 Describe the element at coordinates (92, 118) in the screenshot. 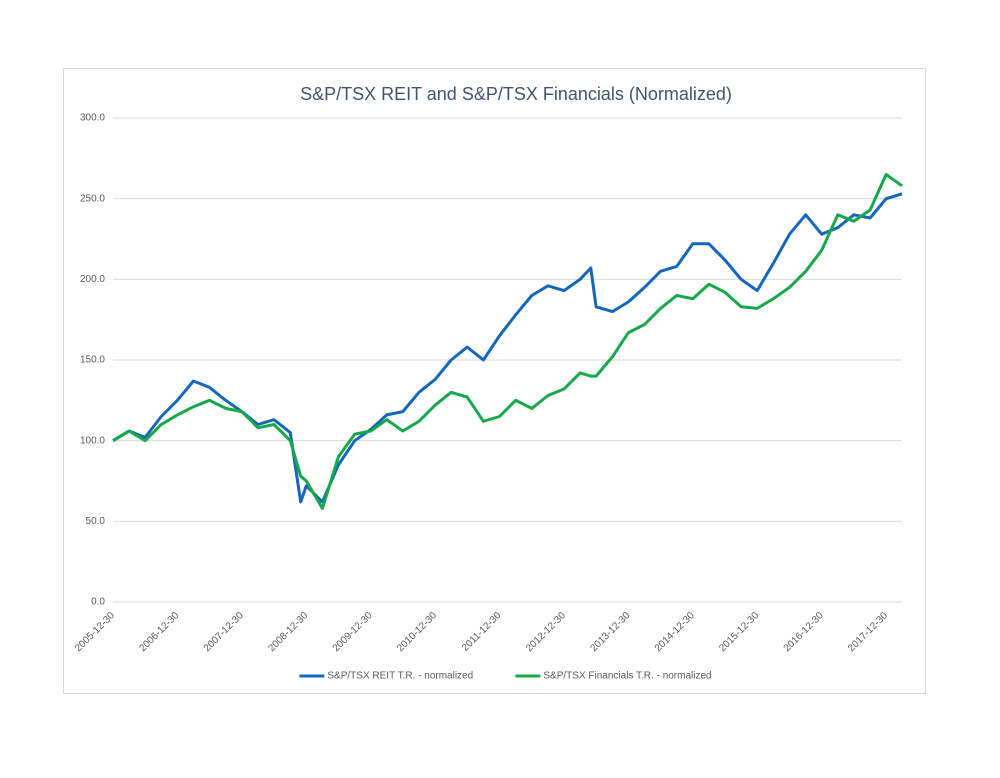

I see `y-tick-label: 300.0` at that location.